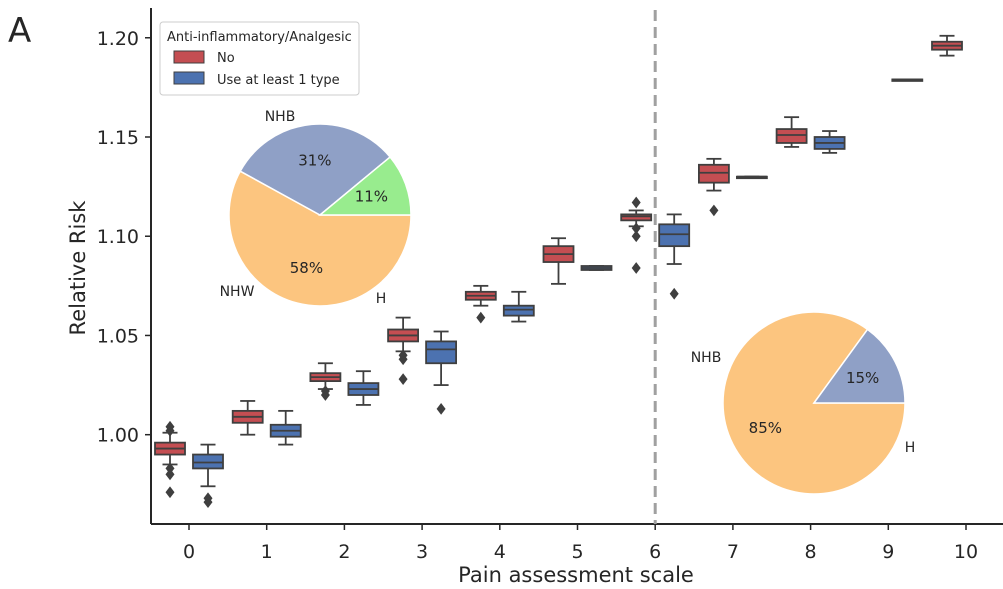 This screenshot has height=589, width=1003. What do you see at coordinates (306, 268) in the screenshot?
I see `pie-pct-label: 58%` at bounding box center [306, 268].